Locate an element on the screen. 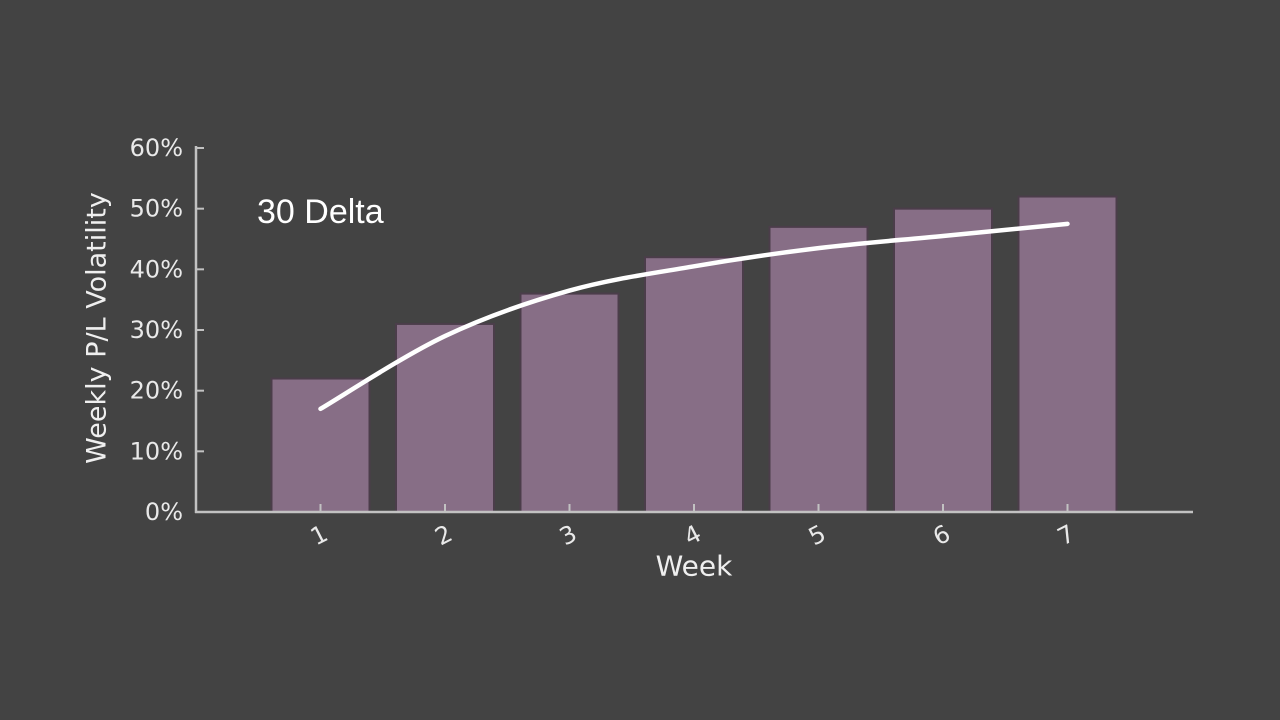 This screenshot has width=1280, height=720. x-tick-label: 4 is located at coordinates (692, 535).